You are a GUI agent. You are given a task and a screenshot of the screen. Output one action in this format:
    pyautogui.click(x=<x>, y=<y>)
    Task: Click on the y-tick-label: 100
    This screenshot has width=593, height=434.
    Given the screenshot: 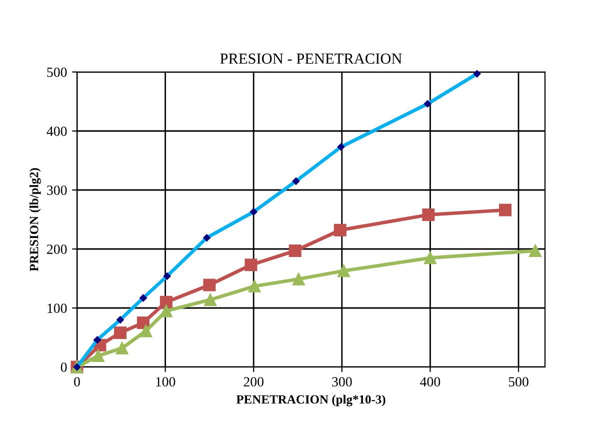 What is the action you would take?
    pyautogui.click(x=57, y=308)
    